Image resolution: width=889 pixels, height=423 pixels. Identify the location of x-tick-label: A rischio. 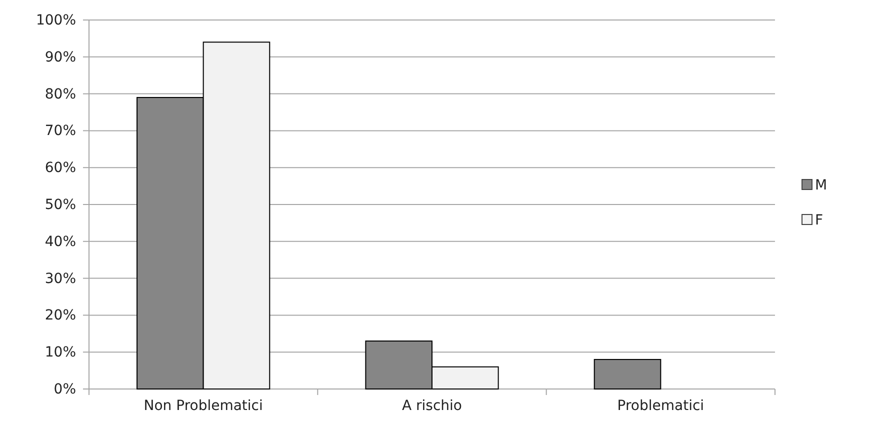
(432, 406).